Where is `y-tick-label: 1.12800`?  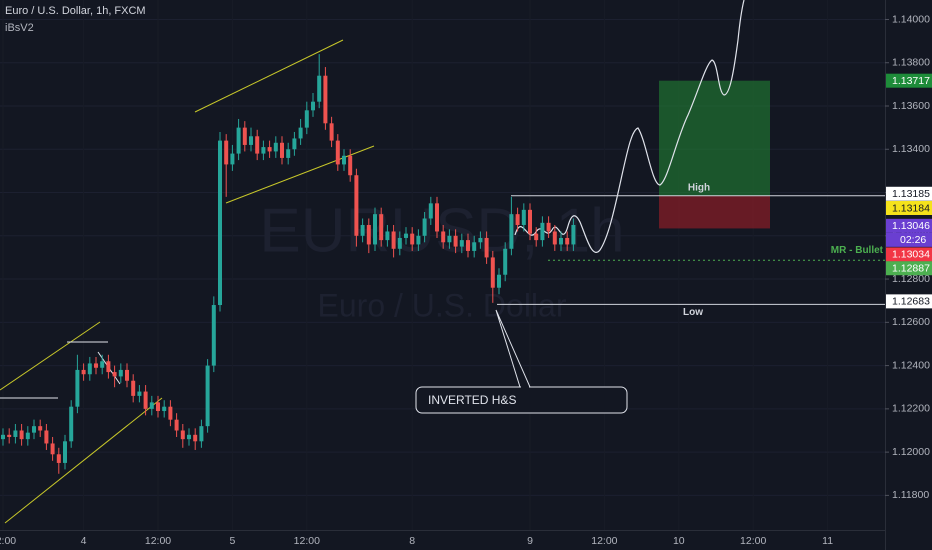
y-tick-label: 1.12800 is located at coordinates (911, 279).